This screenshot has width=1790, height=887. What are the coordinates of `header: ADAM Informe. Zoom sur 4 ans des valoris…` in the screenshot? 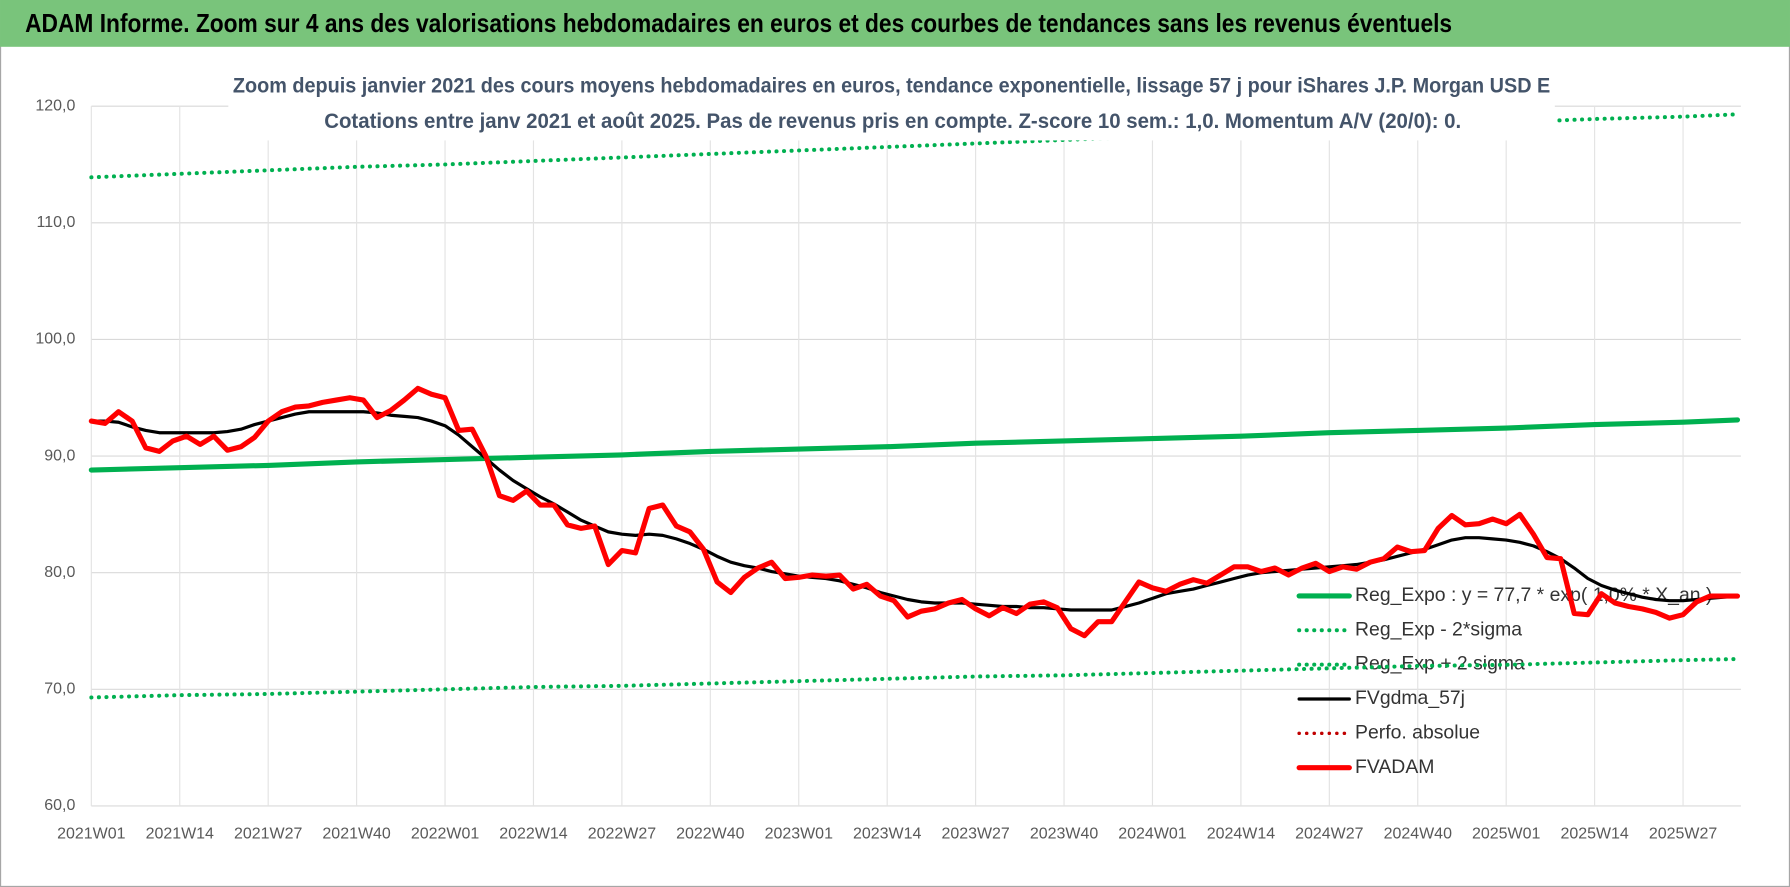 It's located at (738, 23).